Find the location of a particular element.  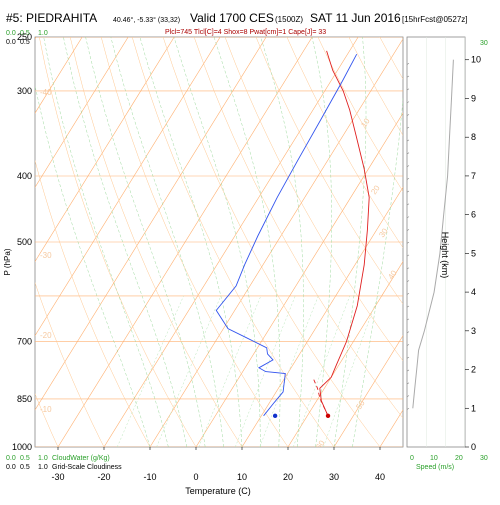

temperature-tick-label: -30 is located at coordinates (57, 477).